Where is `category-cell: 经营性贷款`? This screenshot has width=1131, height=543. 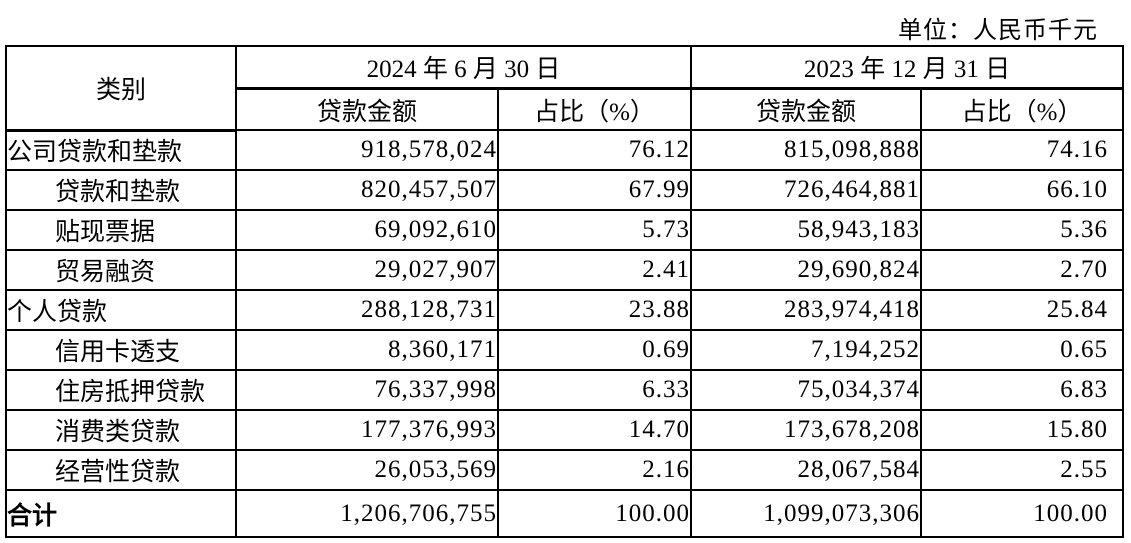 category-cell: 经营性贷款 is located at coordinates (121, 470).